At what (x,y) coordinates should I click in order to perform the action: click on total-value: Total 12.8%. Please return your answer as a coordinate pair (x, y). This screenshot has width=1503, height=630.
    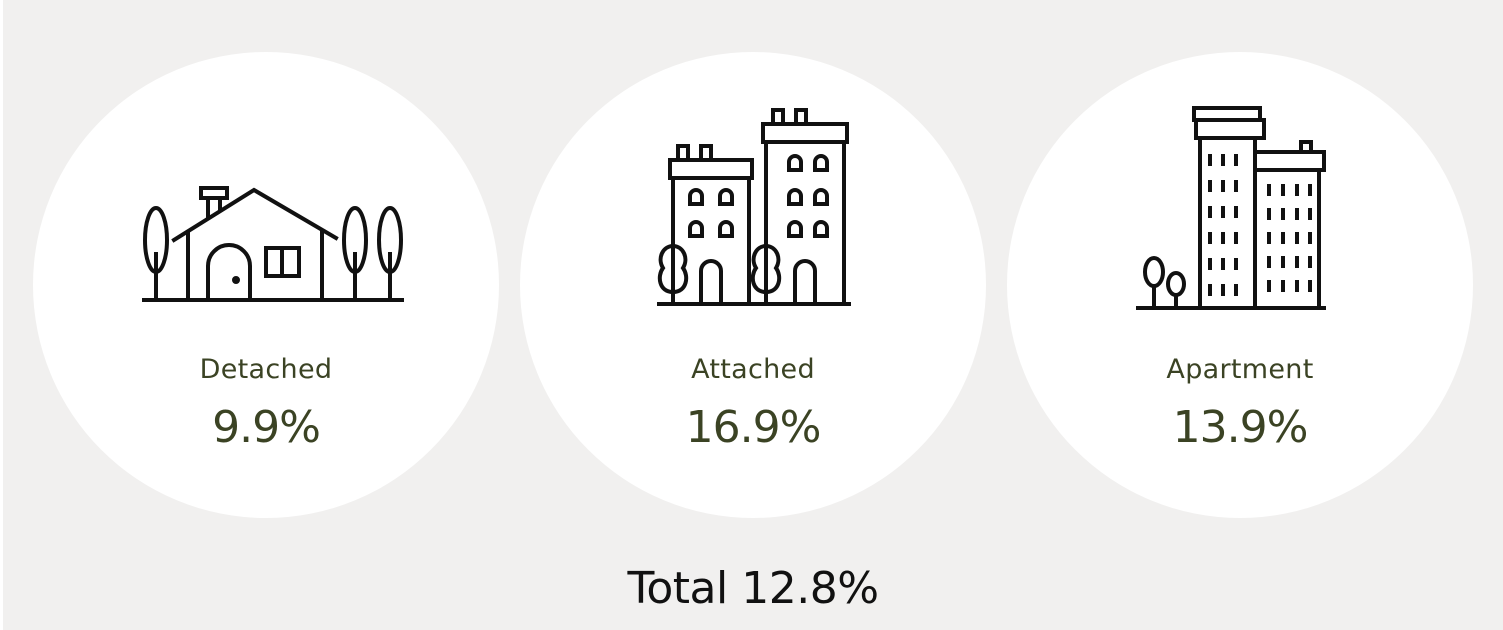
    Looking at the image, I should click on (753, 588).